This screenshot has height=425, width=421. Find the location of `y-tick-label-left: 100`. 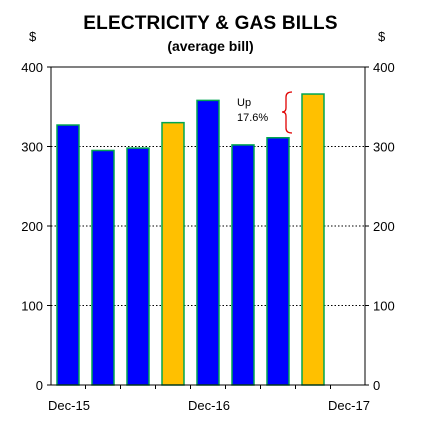

y-tick-label-left: 100 is located at coordinates (32, 306).